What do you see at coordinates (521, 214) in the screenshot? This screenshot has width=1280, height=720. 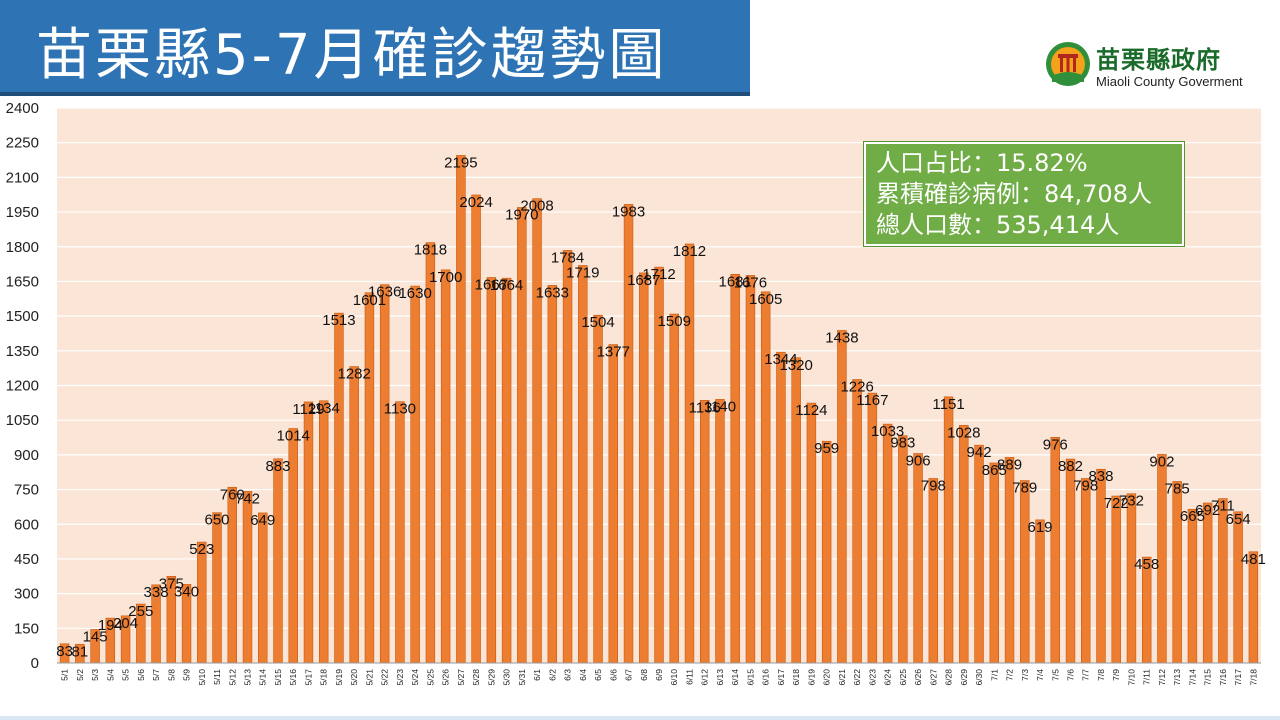 I see `data-label: 1970` at bounding box center [521, 214].